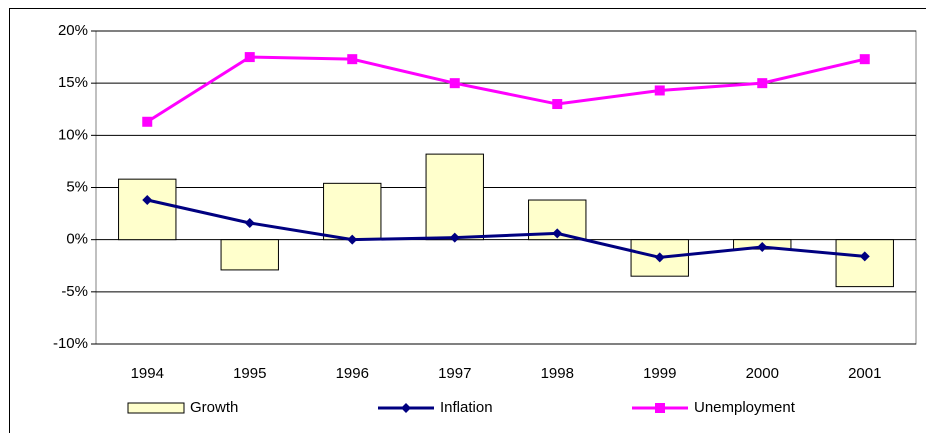 The width and height of the screenshot is (926, 438). I want to click on x-tick-label: 2000, so click(762, 373).